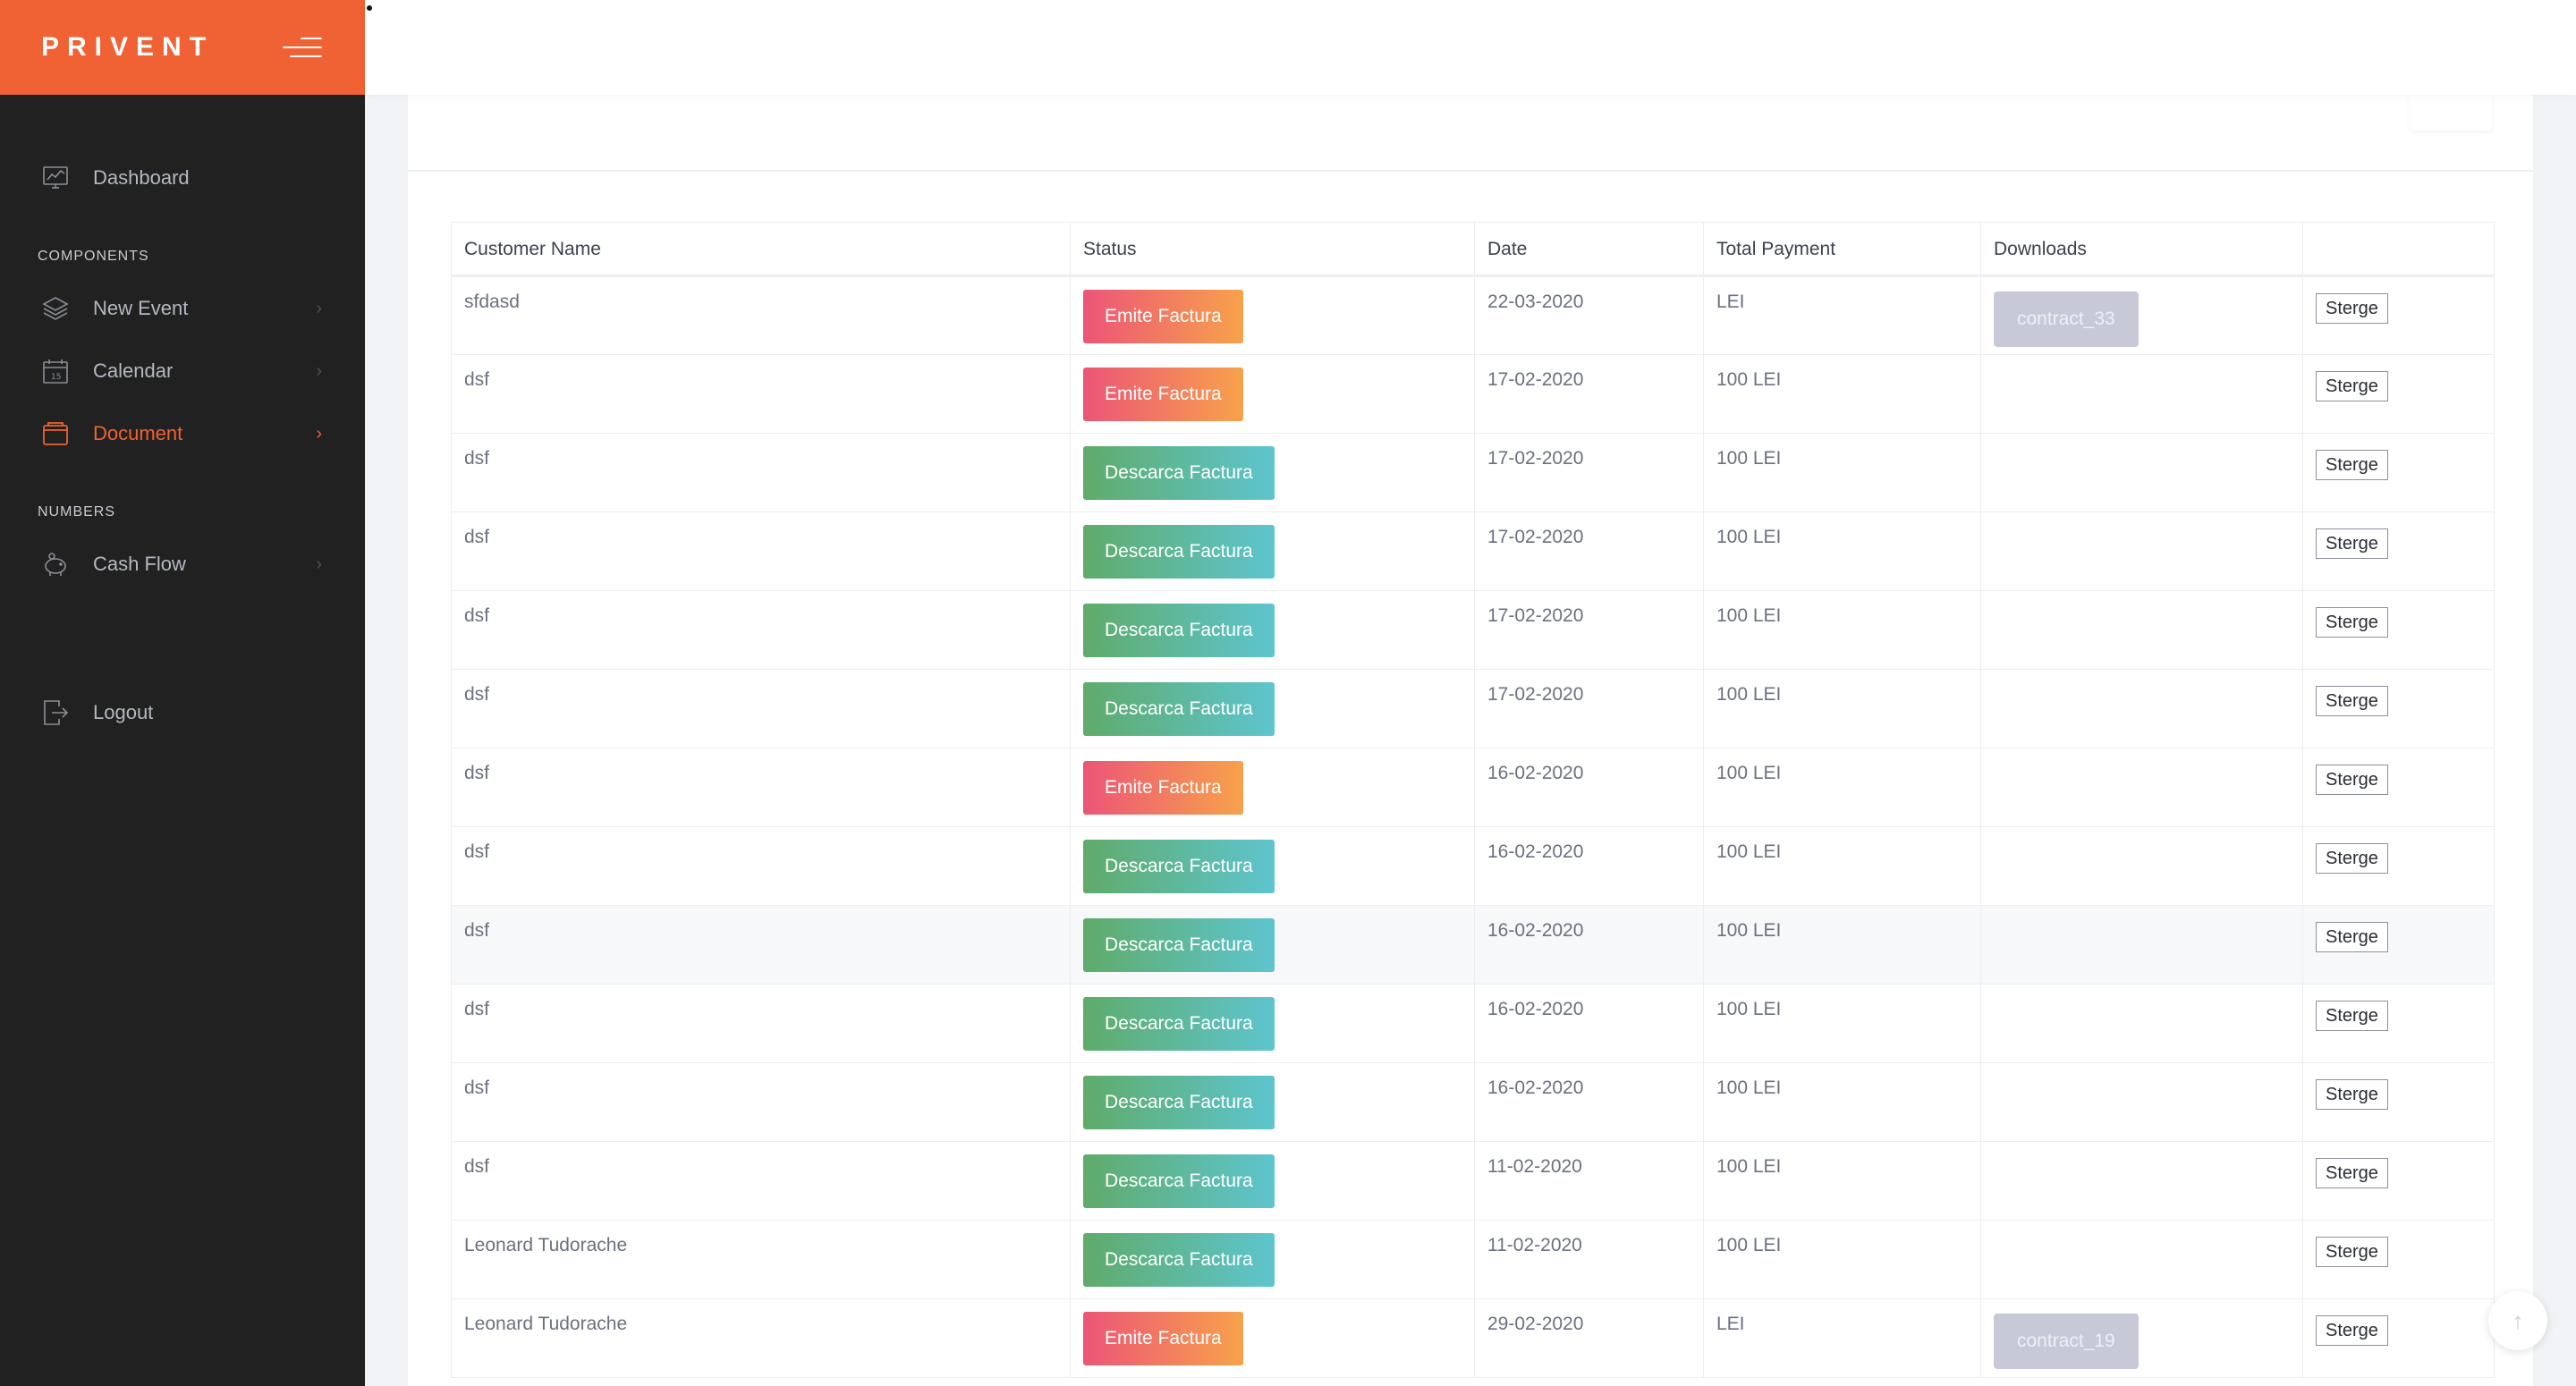 The image size is (2576, 1386). What do you see at coordinates (182, 178) in the screenshot?
I see `sidebar-item-dashboard: Dashboard` at bounding box center [182, 178].